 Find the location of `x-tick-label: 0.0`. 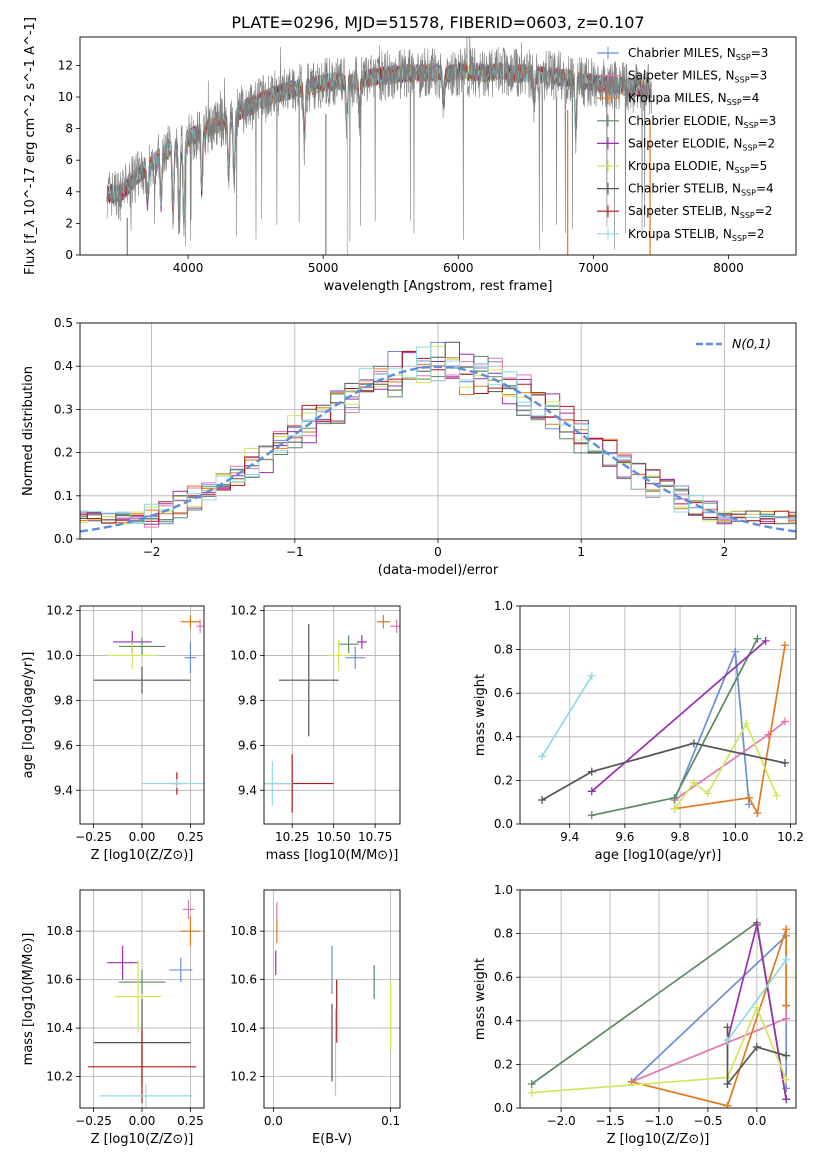

x-tick-label: 0.0 is located at coordinates (273, 1121).